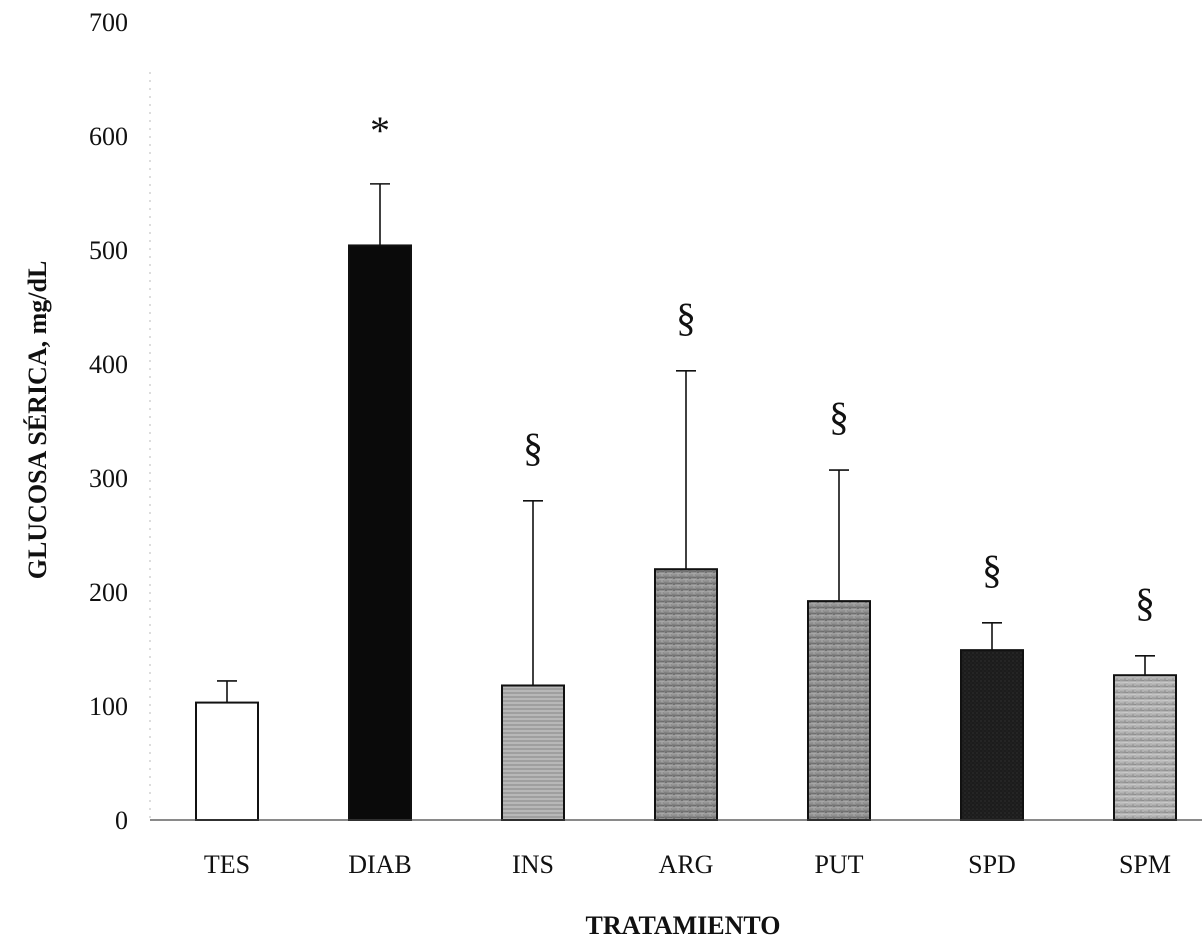 This screenshot has width=1202, height=946. What do you see at coordinates (533, 864) in the screenshot?
I see `x-tick-label: INS` at bounding box center [533, 864].